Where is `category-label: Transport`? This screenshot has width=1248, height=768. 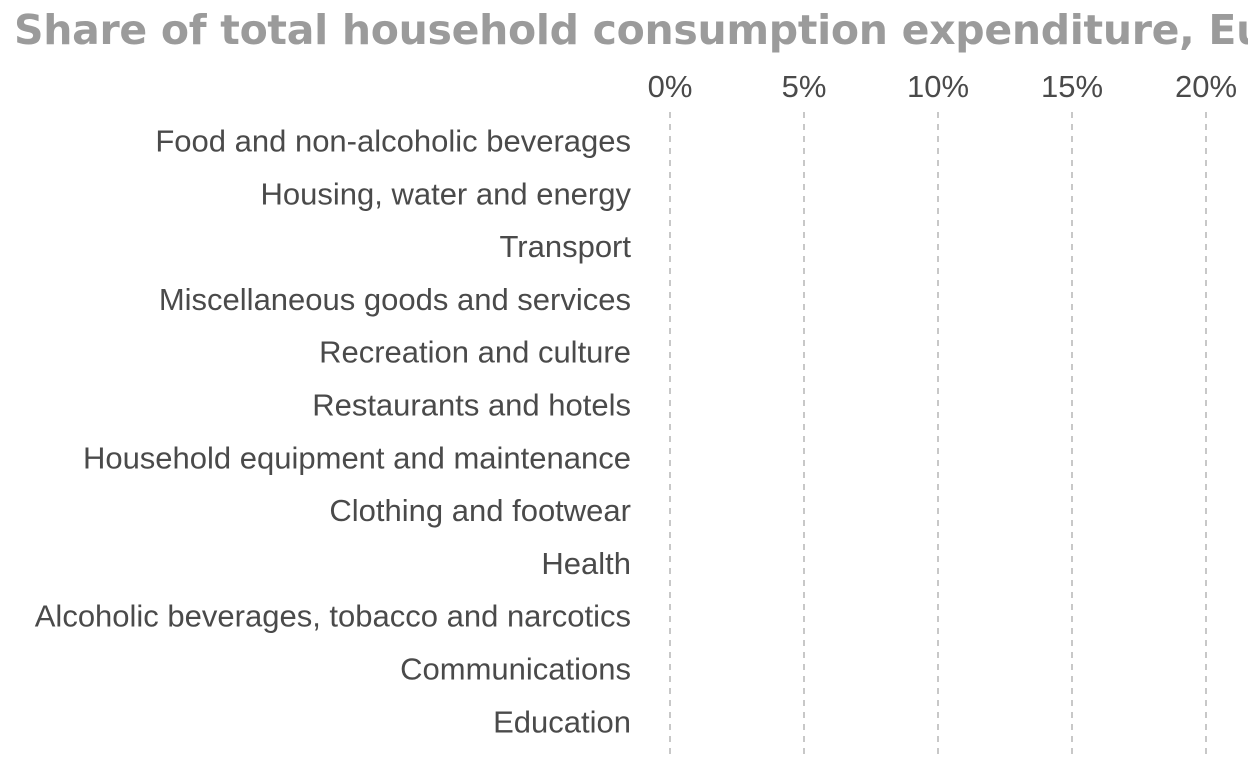 category-label: Transport is located at coordinates (565, 246).